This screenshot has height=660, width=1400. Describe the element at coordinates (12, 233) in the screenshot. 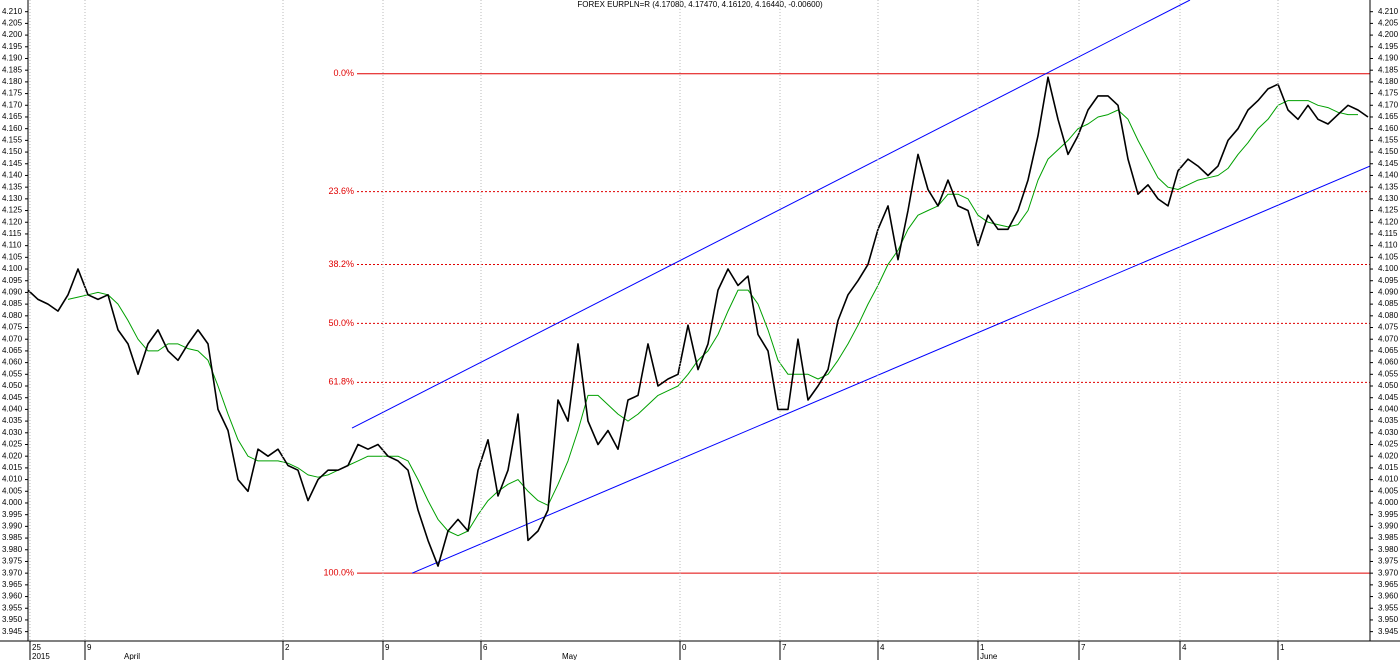

I see `y-tick-label: 4.115` at that location.